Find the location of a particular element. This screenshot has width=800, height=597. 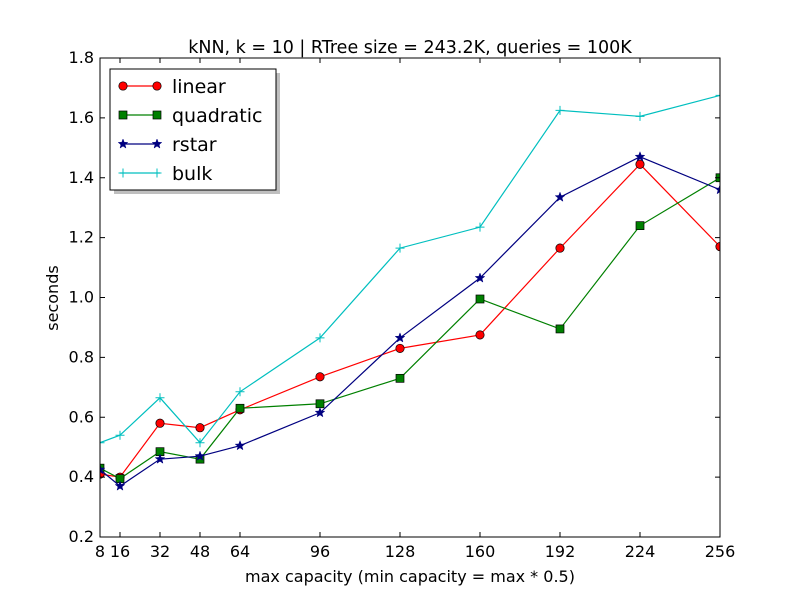

legend-item-linear: linear is located at coordinates (172, 87).